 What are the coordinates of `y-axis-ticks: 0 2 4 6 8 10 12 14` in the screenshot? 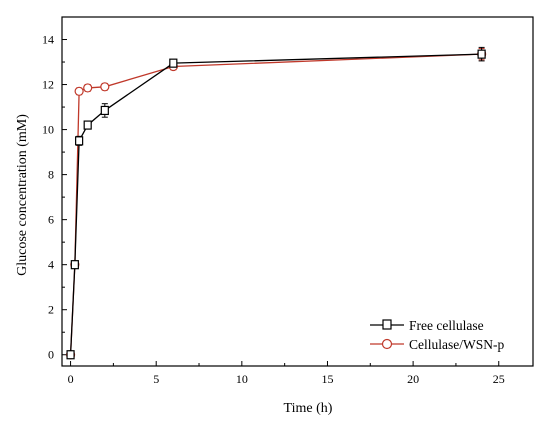 It's located at (54, 197).